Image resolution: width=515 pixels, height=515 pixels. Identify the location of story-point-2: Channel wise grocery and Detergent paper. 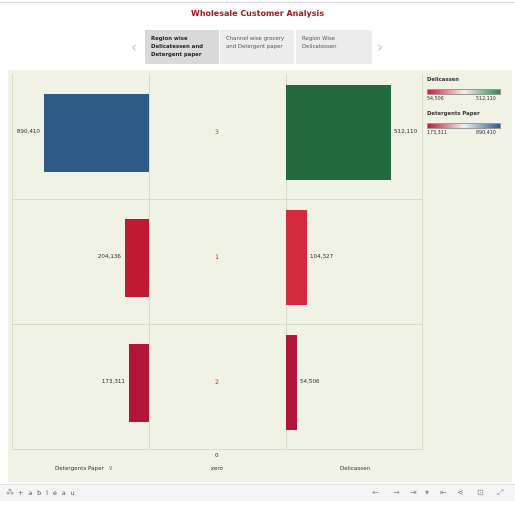
(257, 47).